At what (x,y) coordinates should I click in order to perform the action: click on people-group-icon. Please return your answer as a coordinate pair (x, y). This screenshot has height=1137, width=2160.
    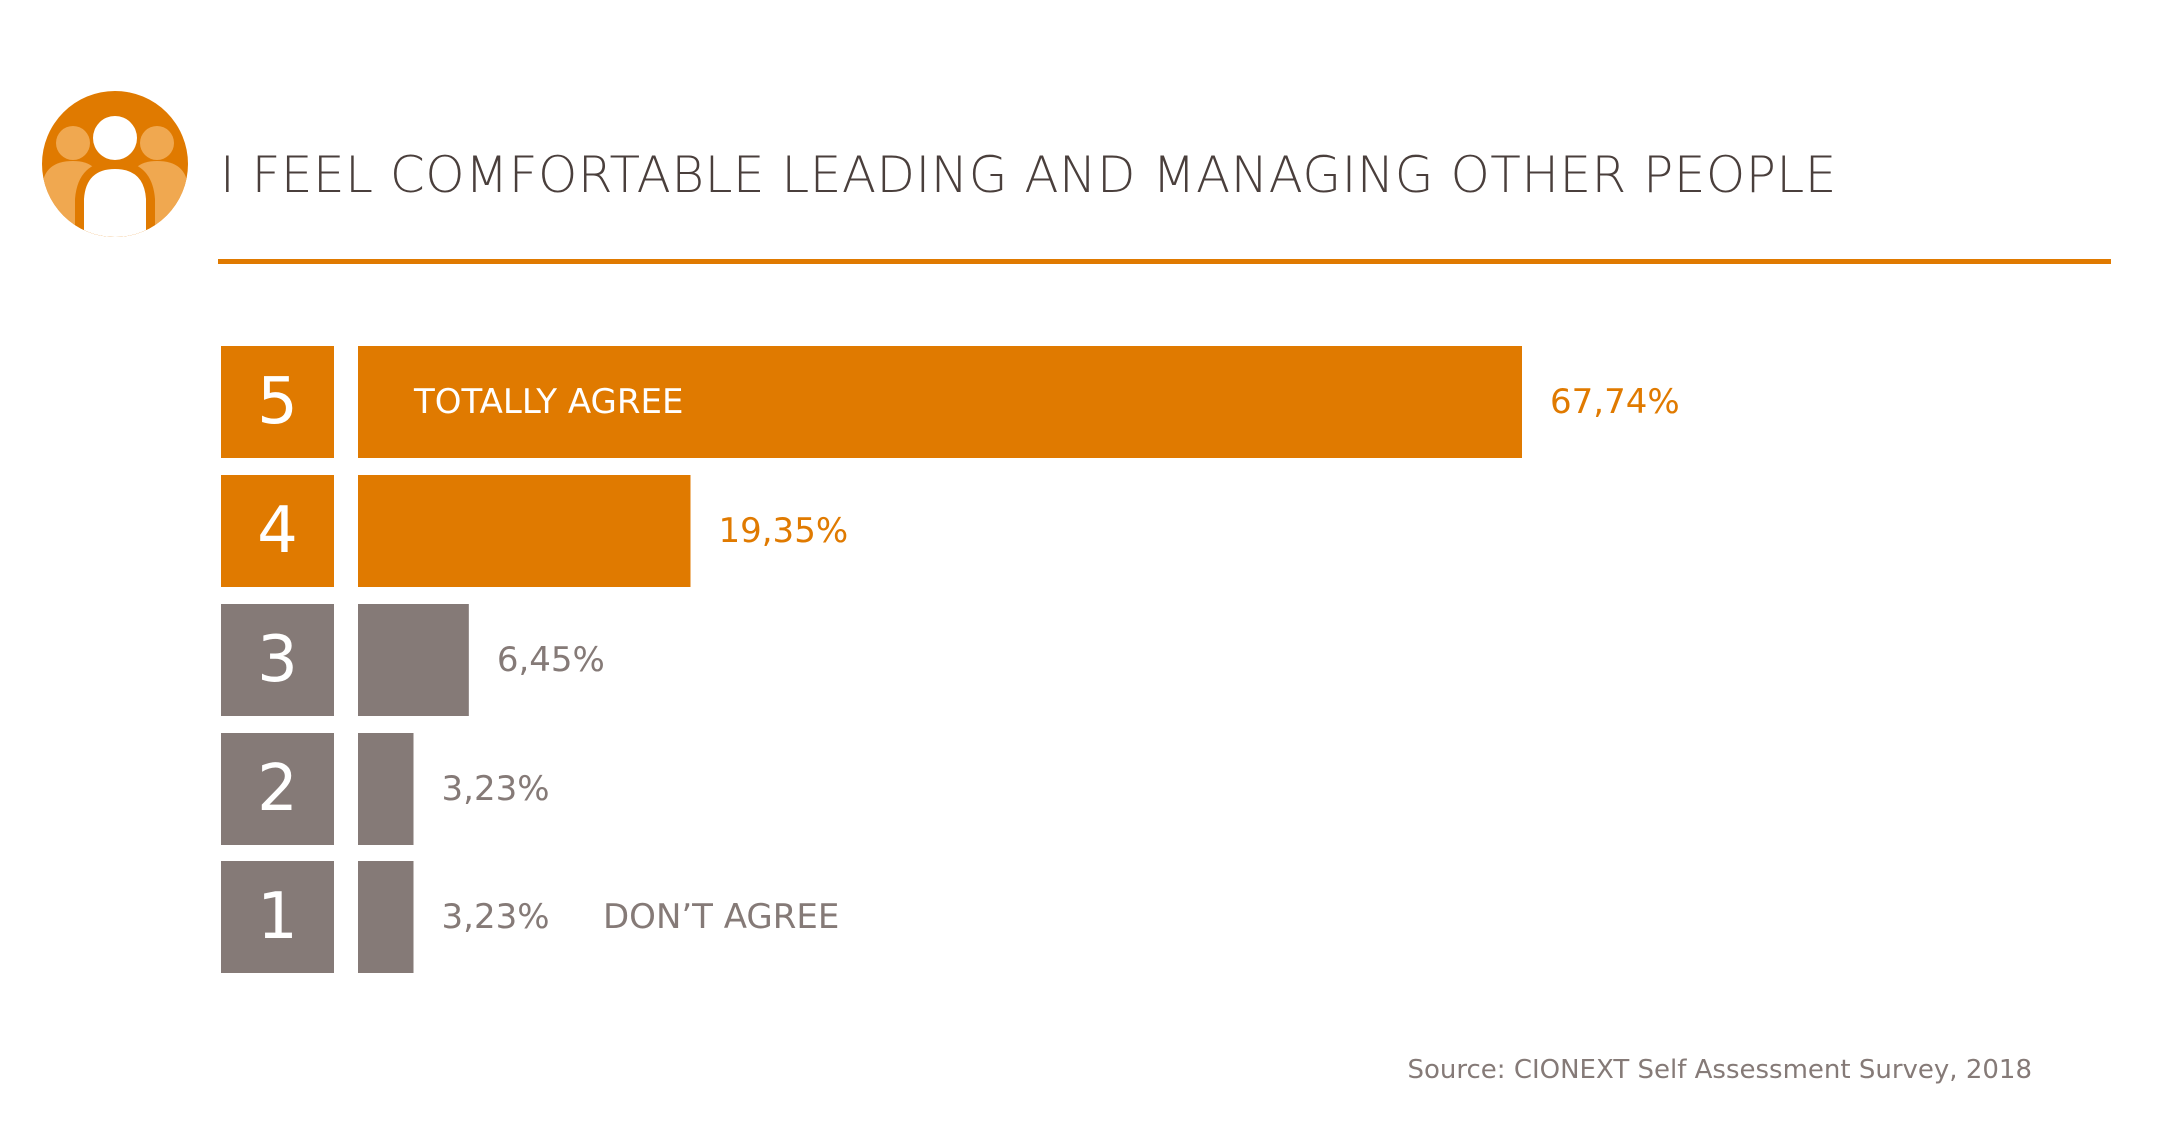
    Looking at the image, I should click on (115, 164).